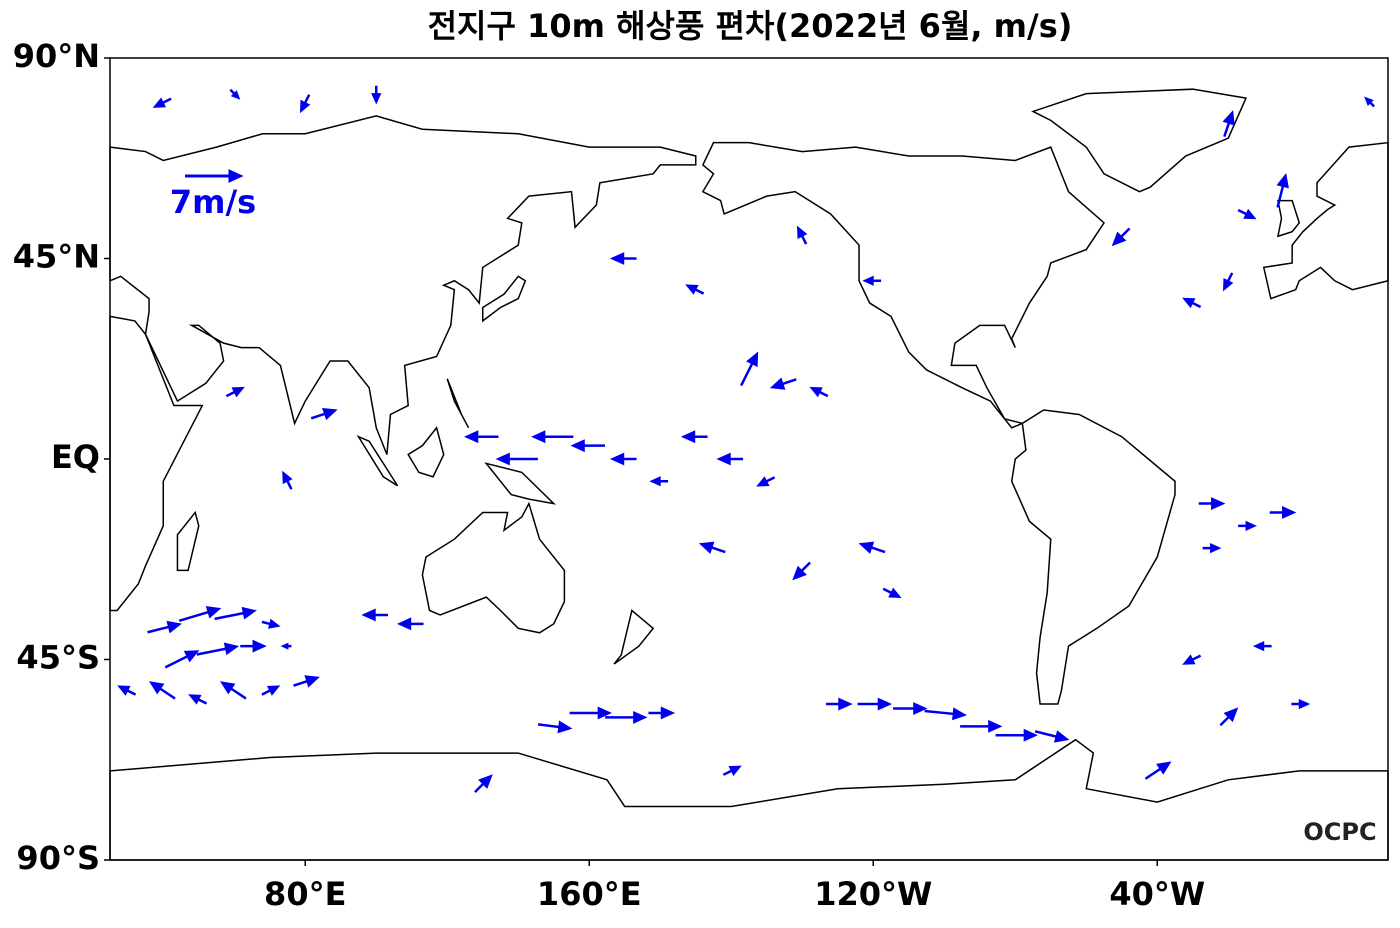  What do you see at coordinates (750, 26) in the screenshot?
I see `chart-title: 전지구 10m 해상풍 편차(2022년 6월, m/s)` at bounding box center [750, 26].